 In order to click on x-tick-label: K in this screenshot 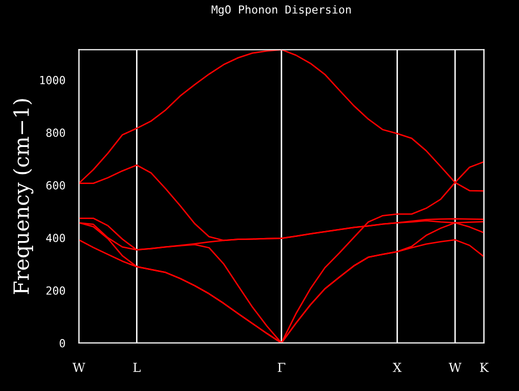, I will do `click(484, 367)`.